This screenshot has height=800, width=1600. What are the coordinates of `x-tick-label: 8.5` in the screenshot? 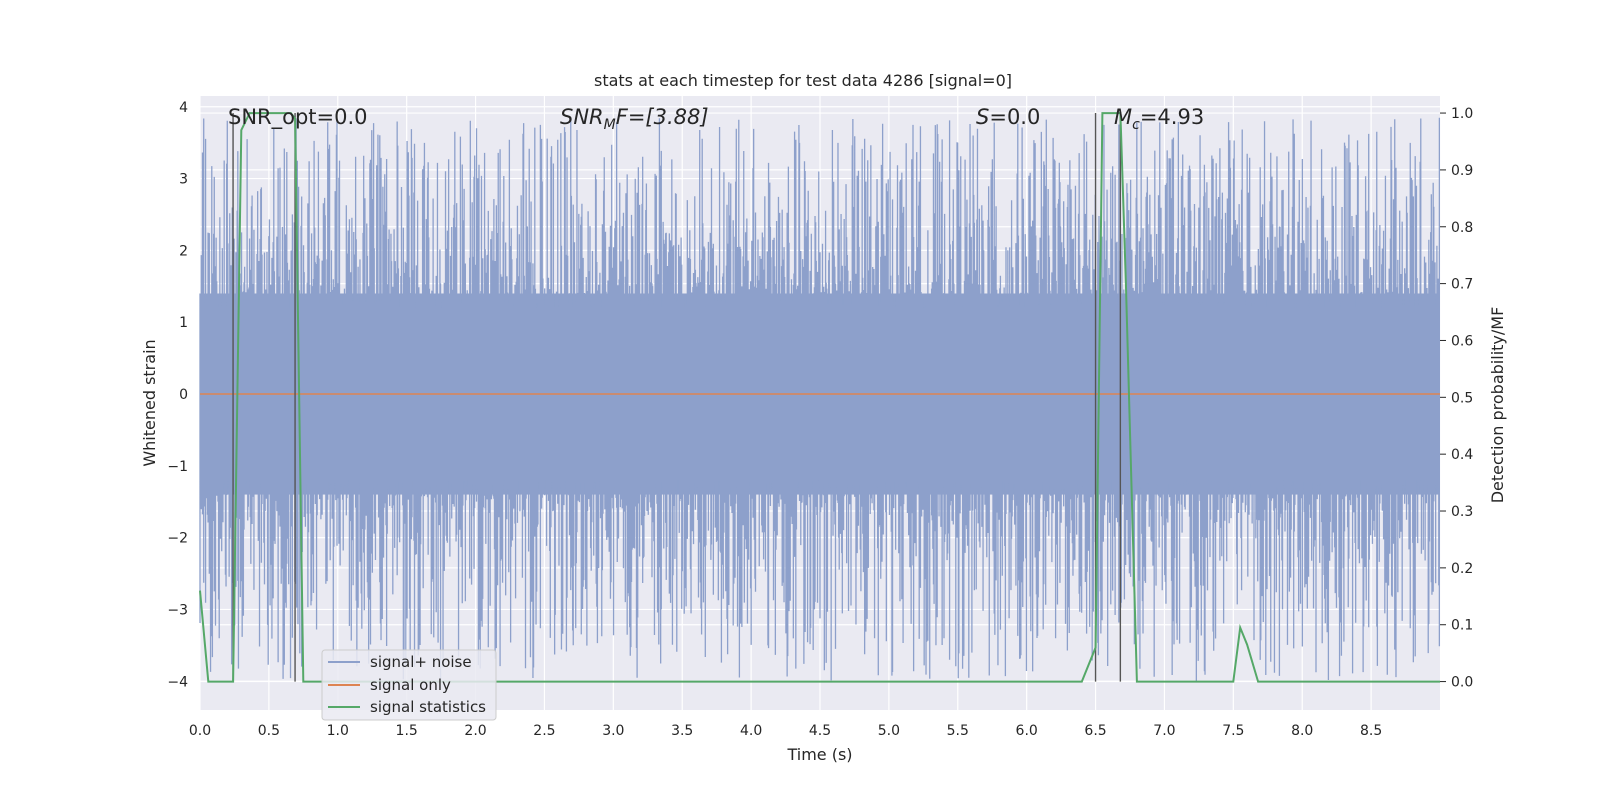 It's located at (1371, 731).